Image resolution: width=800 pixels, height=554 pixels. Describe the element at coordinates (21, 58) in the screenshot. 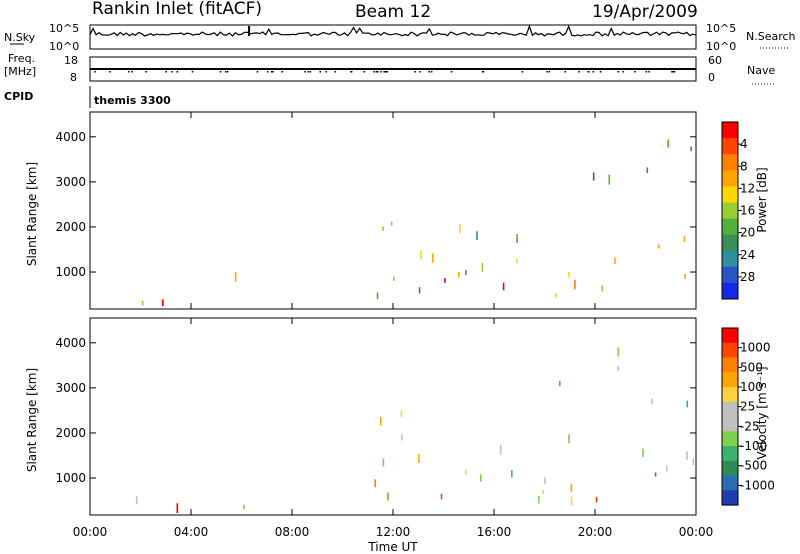

I see `freq-label-line1: Freq.` at that location.